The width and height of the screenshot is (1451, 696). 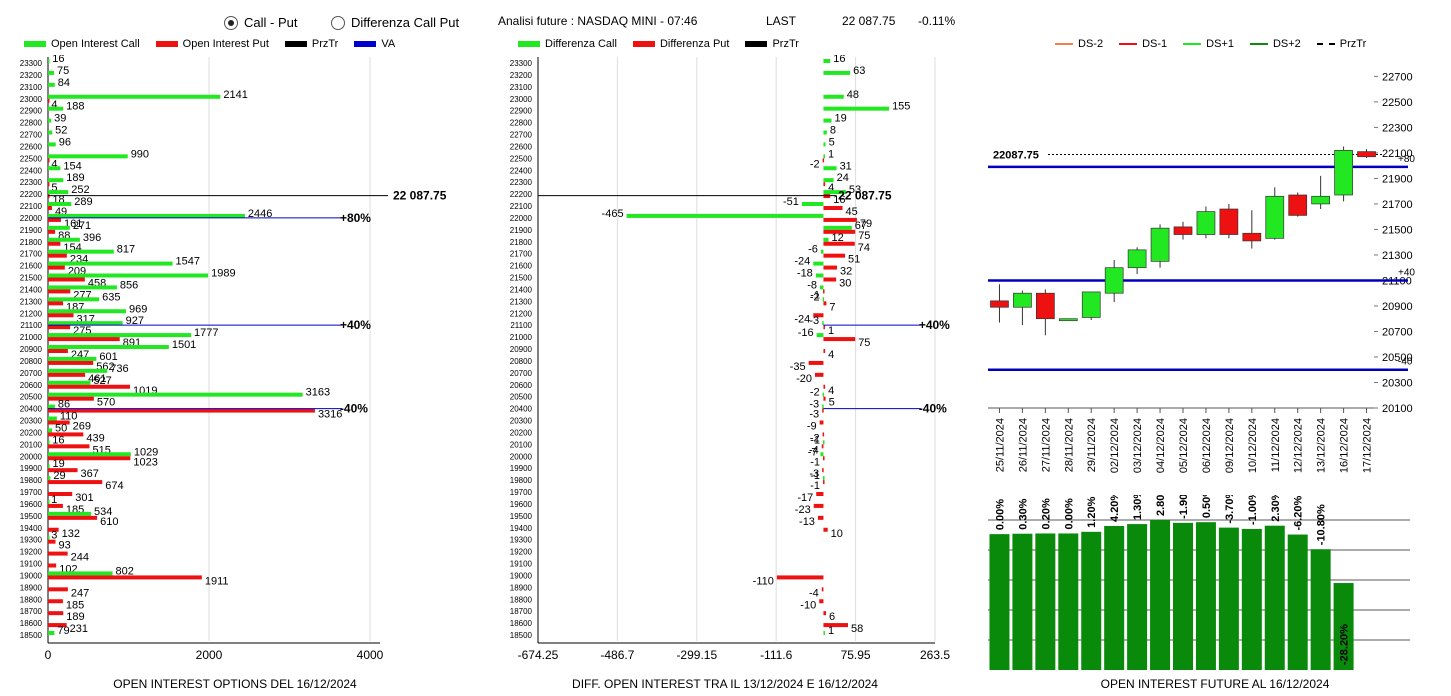 What do you see at coordinates (31, 87) in the screenshot?
I see `y-tick-label: 23100` at bounding box center [31, 87].